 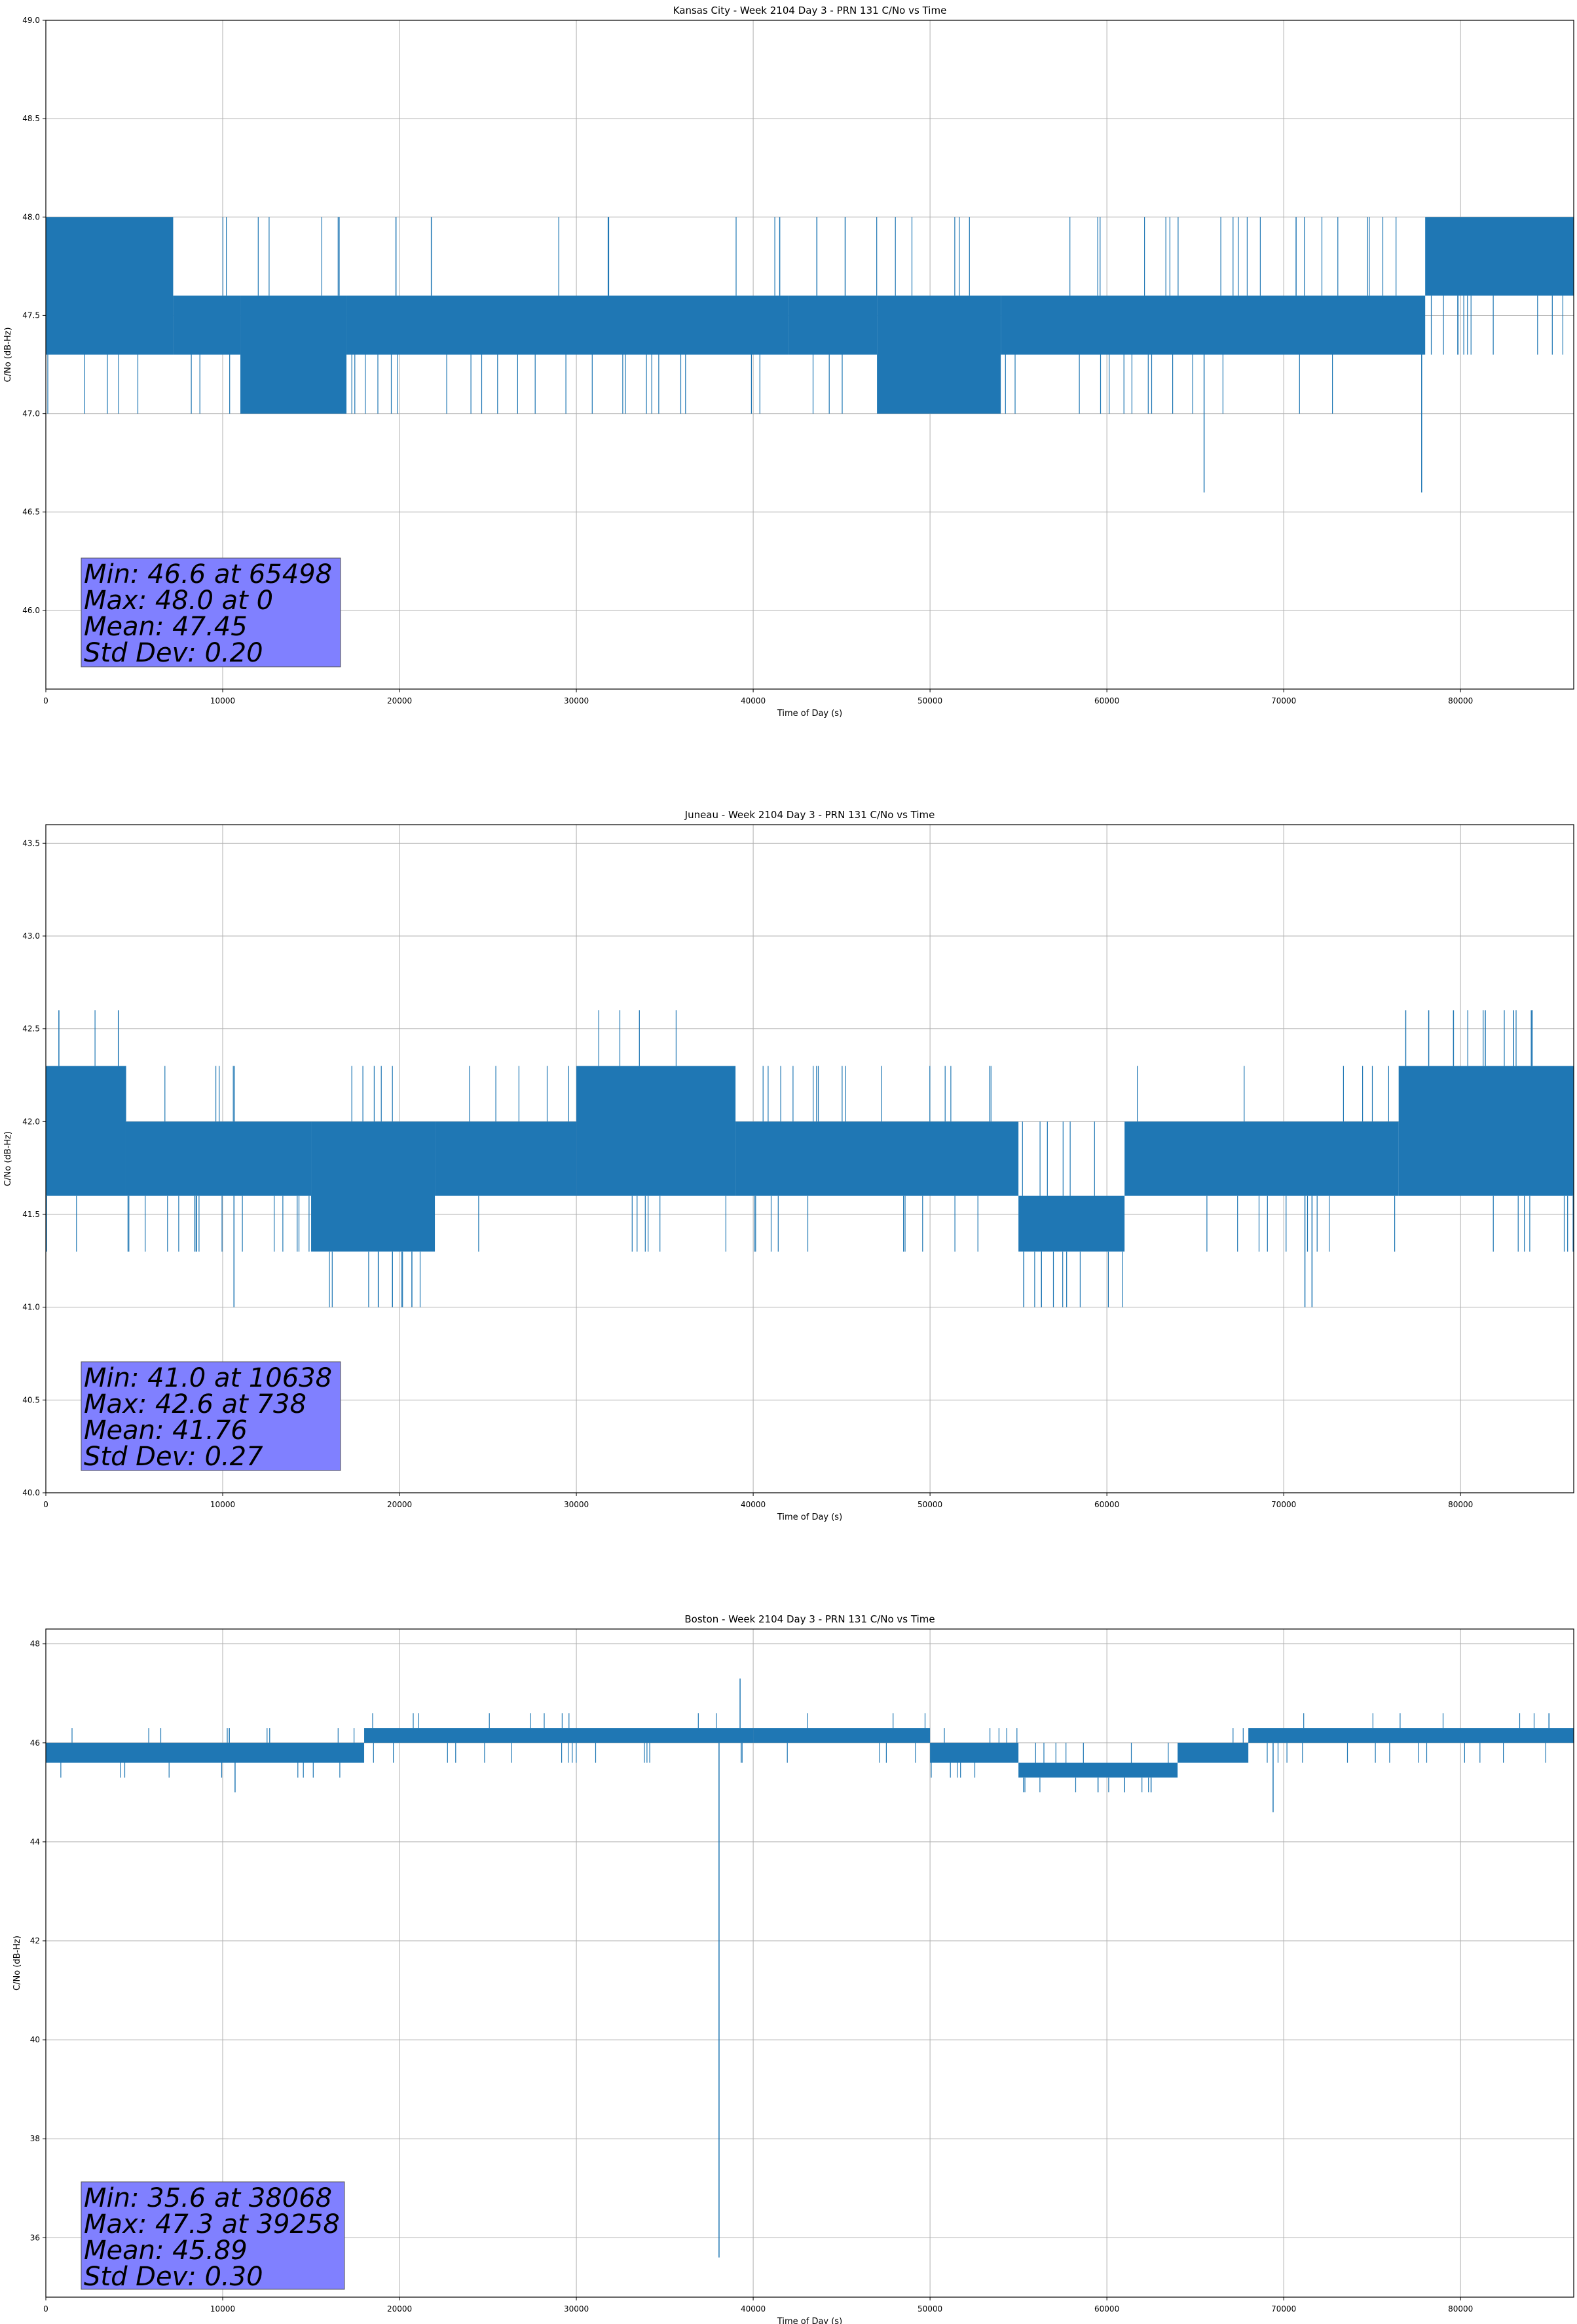 I want to click on stats-line: Std Dev: 0.30, so click(x=173, y=2277).